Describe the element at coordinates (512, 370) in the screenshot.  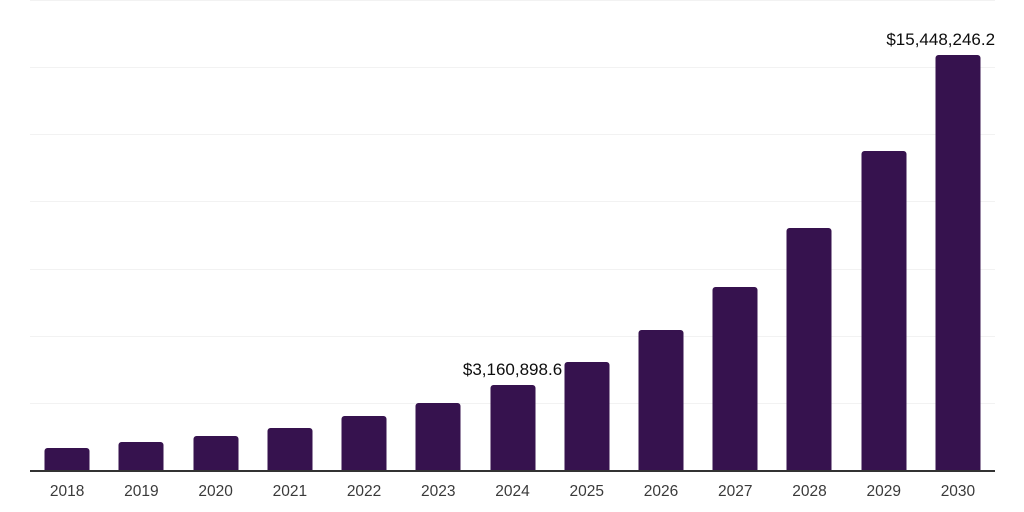
I see `data-label-2024: $3,160,898.6` at that location.